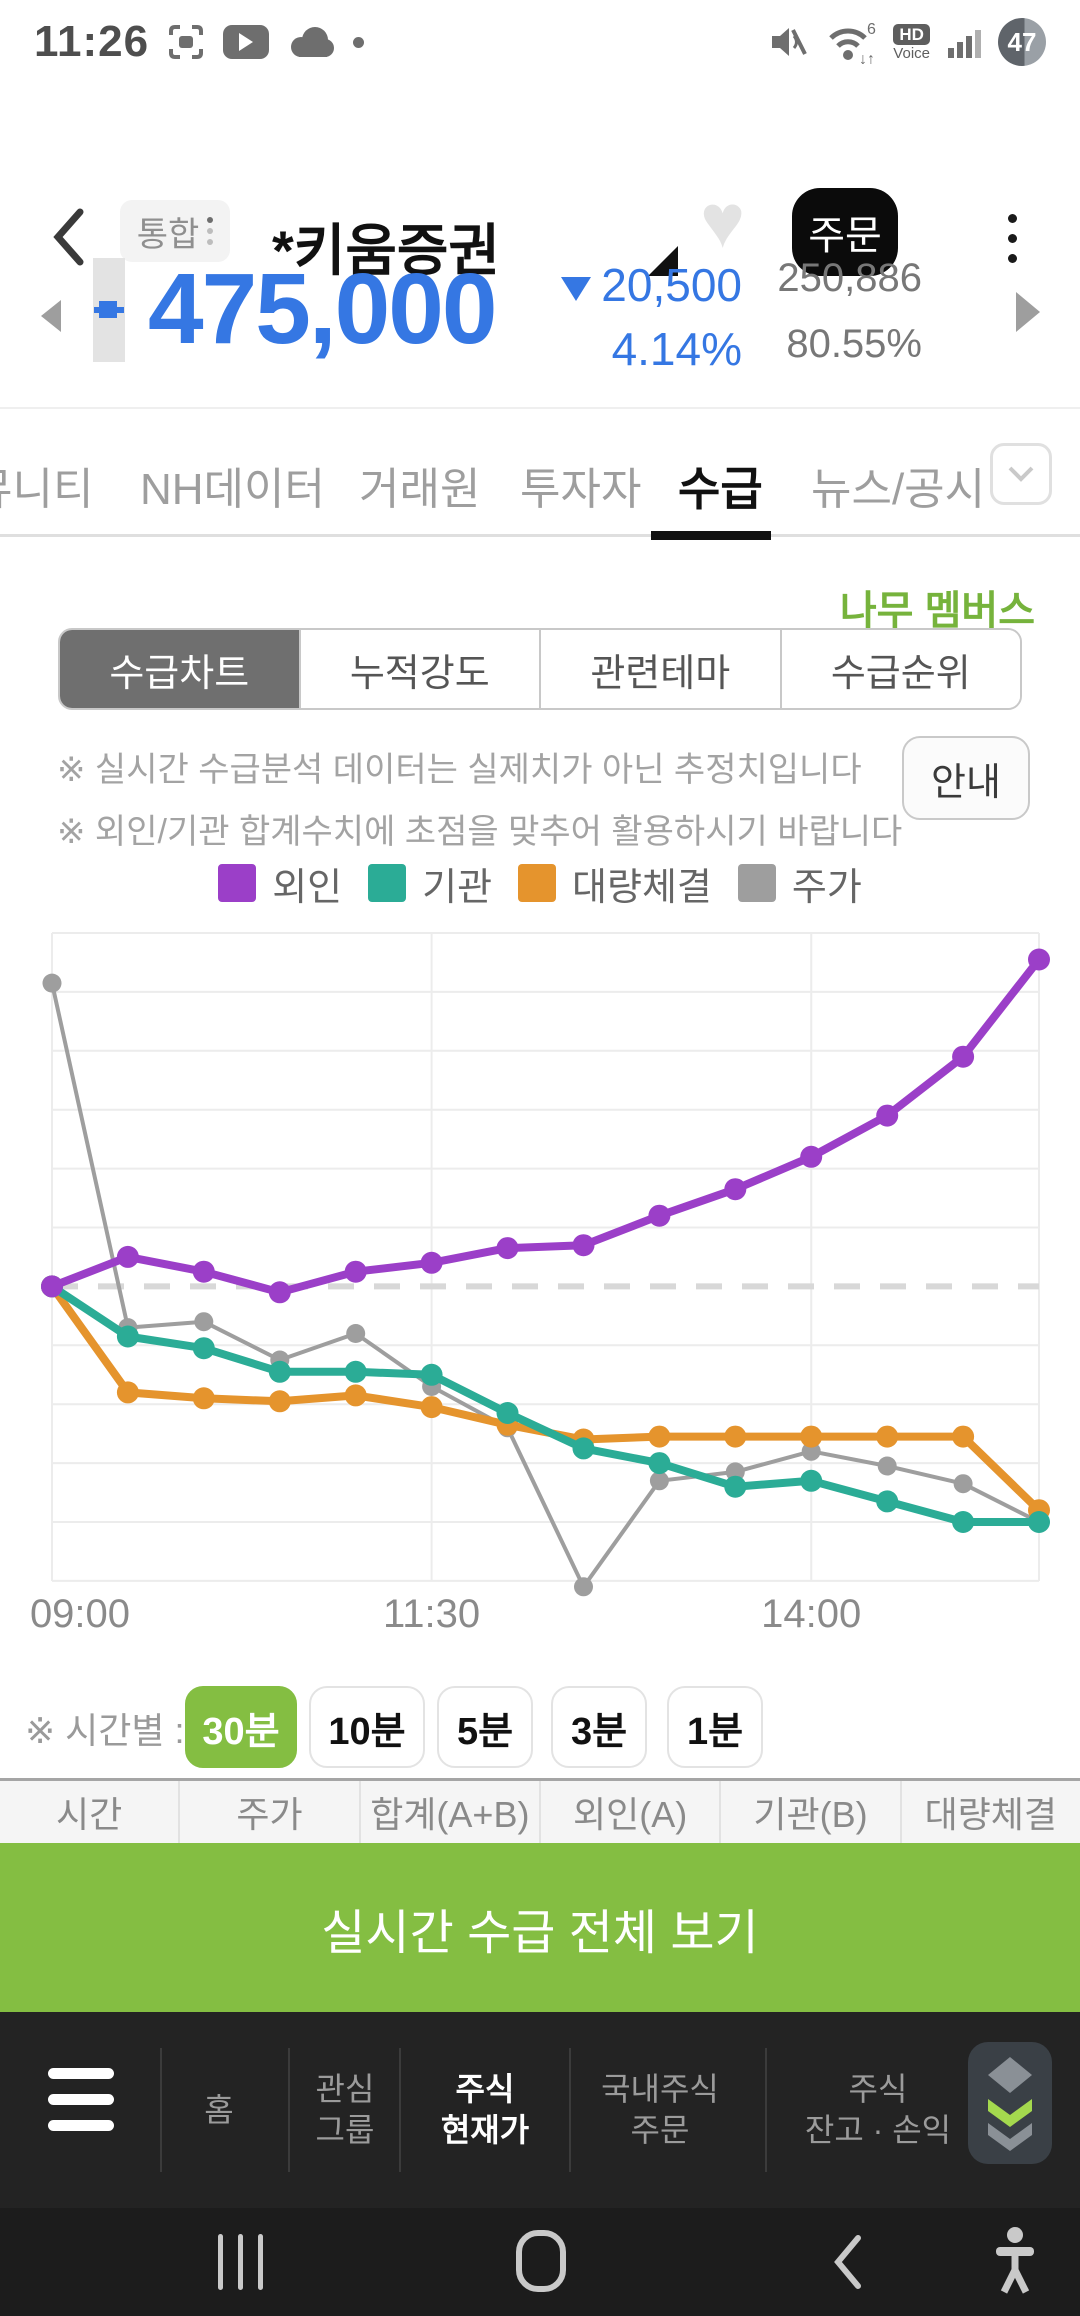 This screenshot has width=1080, height=2316. What do you see at coordinates (430, 883) in the screenshot?
I see `legend-item-institution: 기관` at bounding box center [430, 883].